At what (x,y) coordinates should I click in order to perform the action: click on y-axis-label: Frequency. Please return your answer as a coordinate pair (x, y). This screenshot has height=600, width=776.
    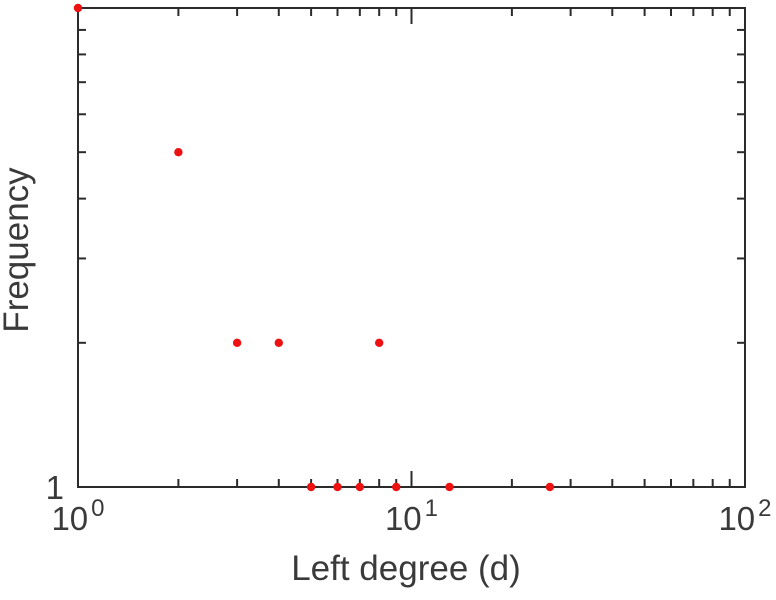
    Looking at the image, I should click on (18, 250).